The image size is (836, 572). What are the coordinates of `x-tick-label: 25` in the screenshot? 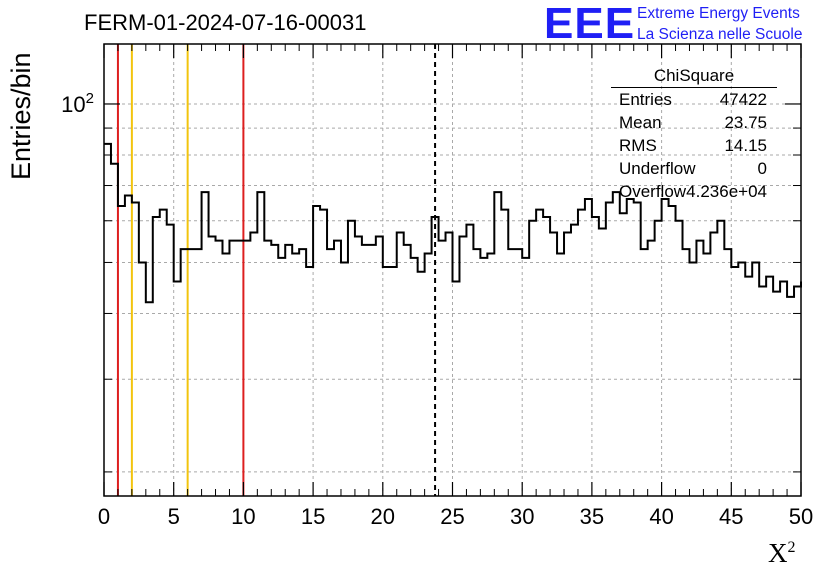 It's located at (452, 516).